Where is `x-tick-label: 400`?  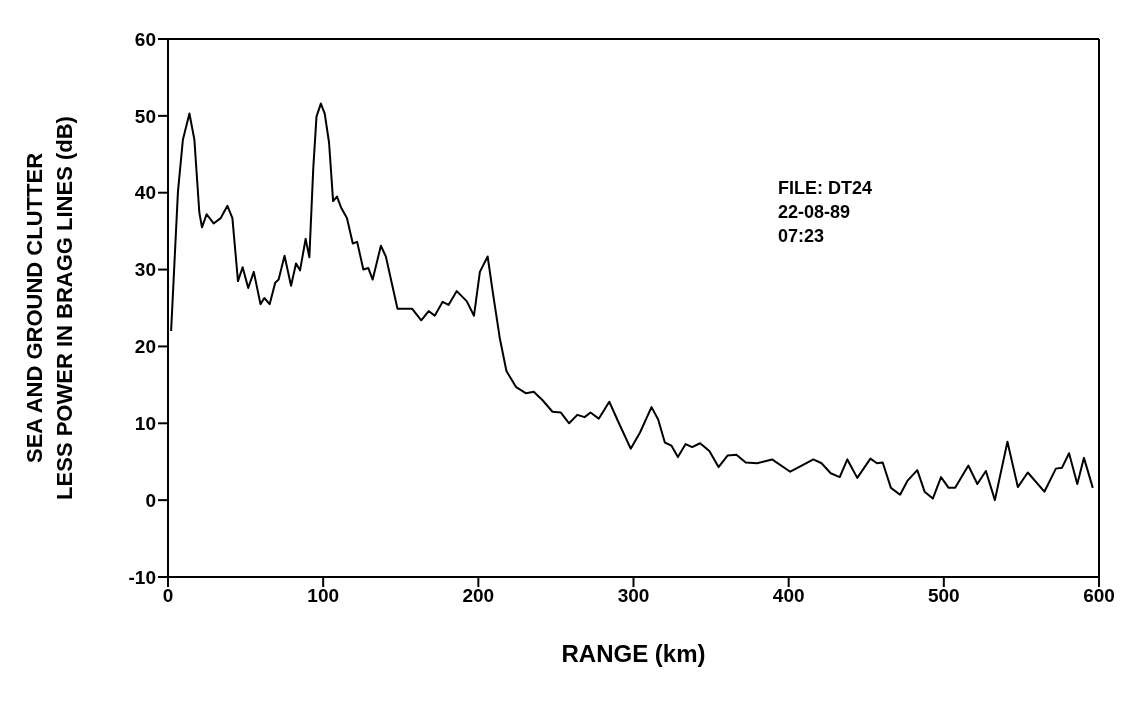 x-tick-label: 400 is located at coordinates (788, 596).